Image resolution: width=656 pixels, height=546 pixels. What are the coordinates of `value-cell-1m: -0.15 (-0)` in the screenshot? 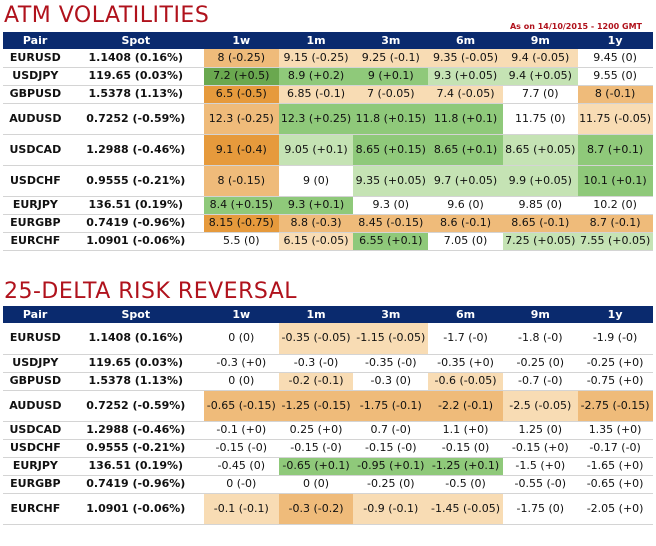 It's located at (316, 448).